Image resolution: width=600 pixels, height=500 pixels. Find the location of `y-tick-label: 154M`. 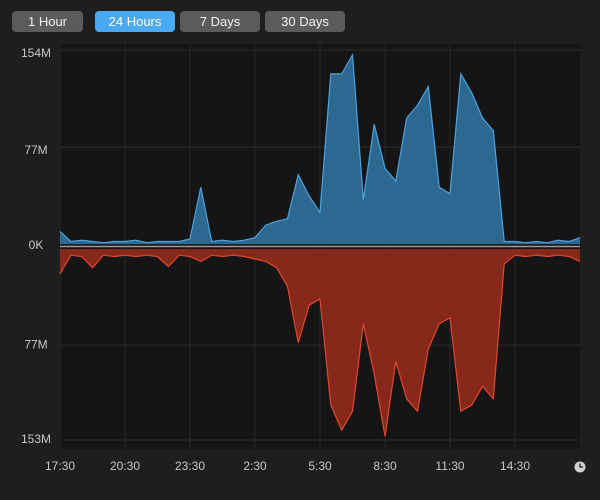

y-tick-label: 154M is located at coordinates (36, 53).